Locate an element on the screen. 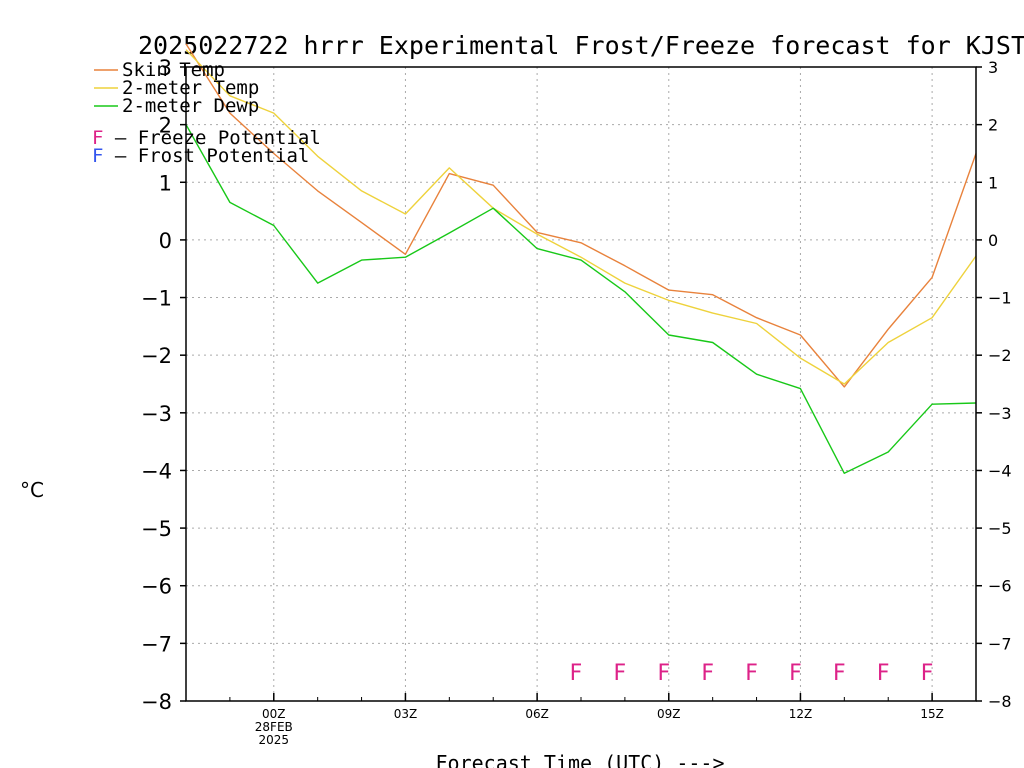 The image size is (1024, 768). y-tick-label-left: −4 is located at coordinates (156, 471).